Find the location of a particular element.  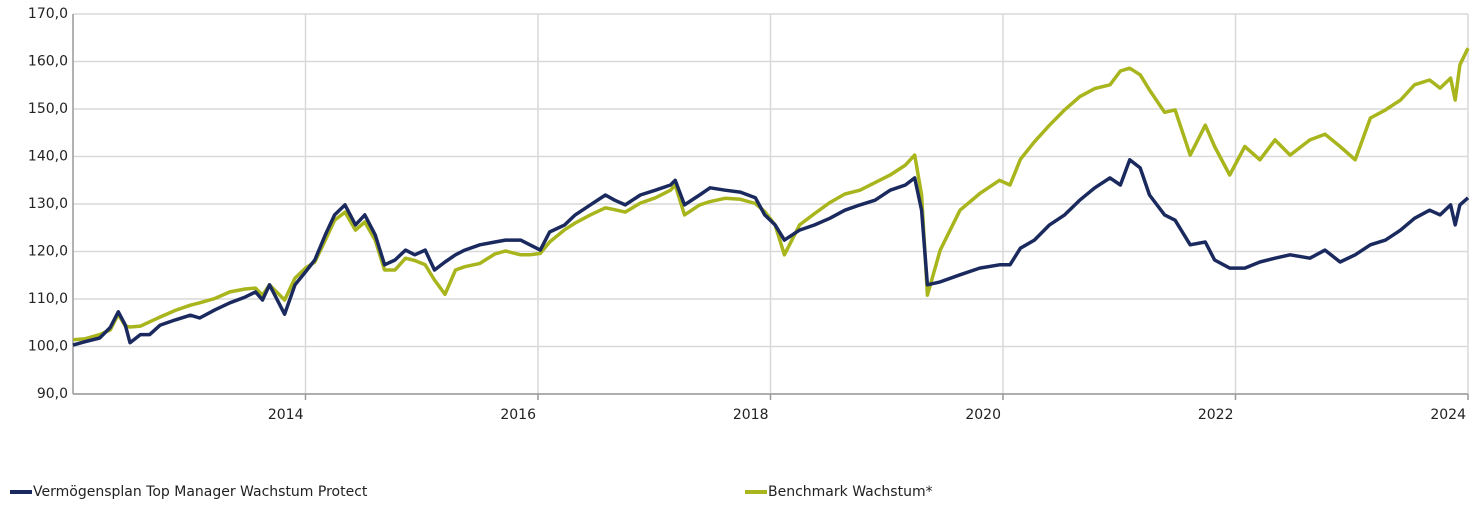

x-tick-label: 2018 is located at coordinates (751, 415).